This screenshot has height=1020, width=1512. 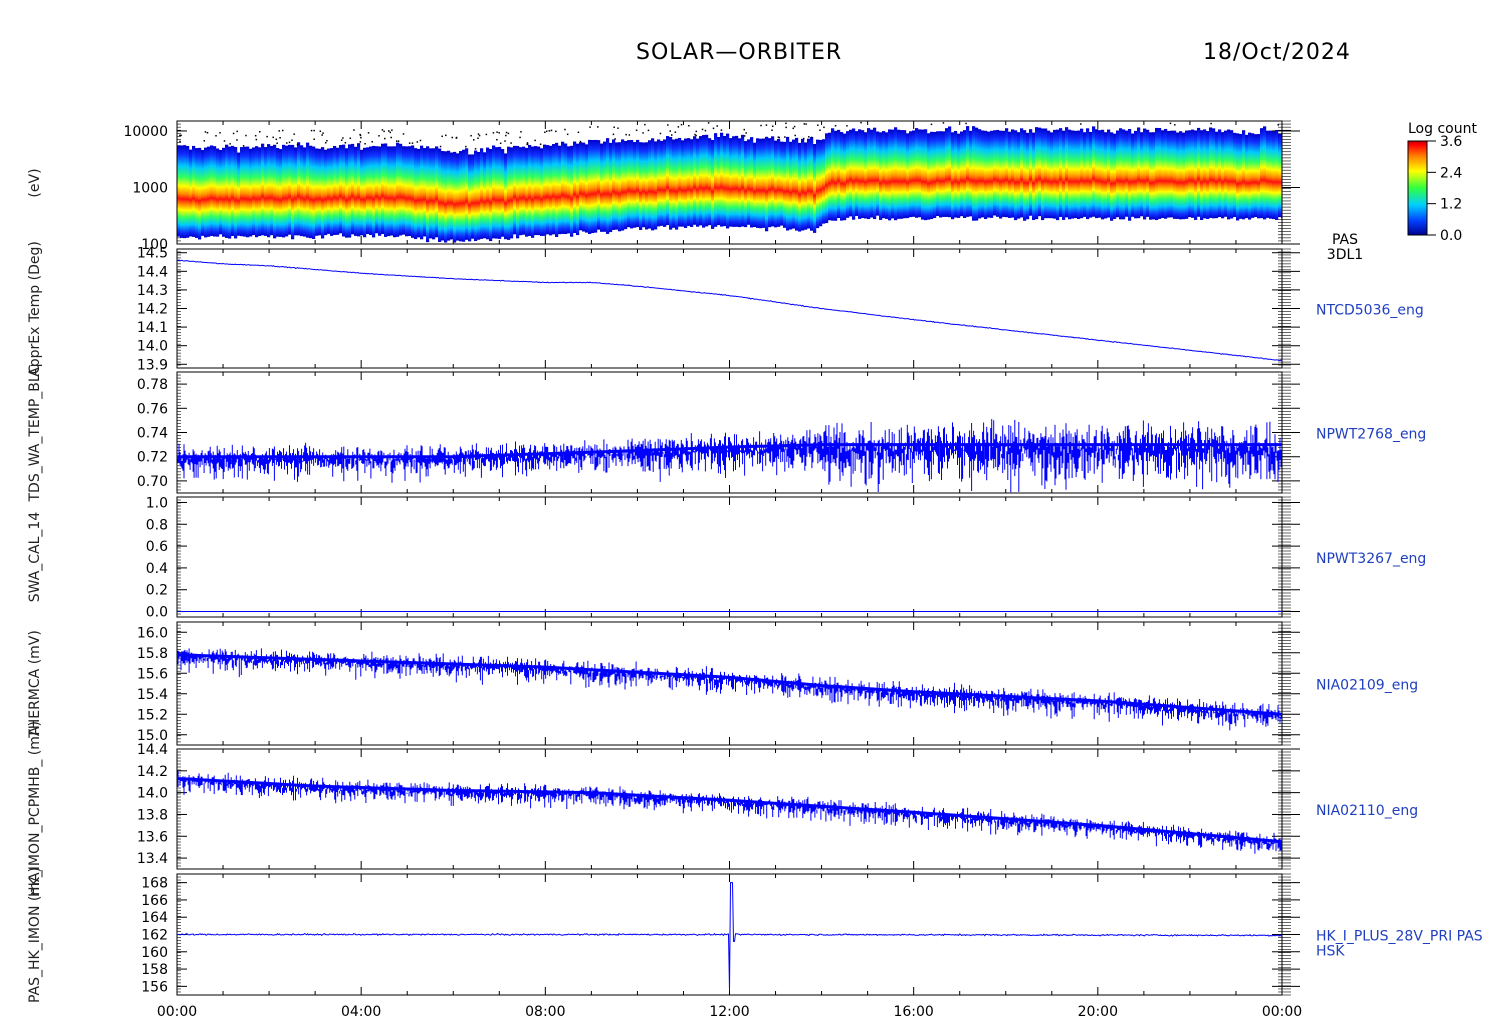 What do you see at coordinates (157, 547) in the screenshot?
I see `y-tick-label: 0.6` at bounding box center [157, 547].